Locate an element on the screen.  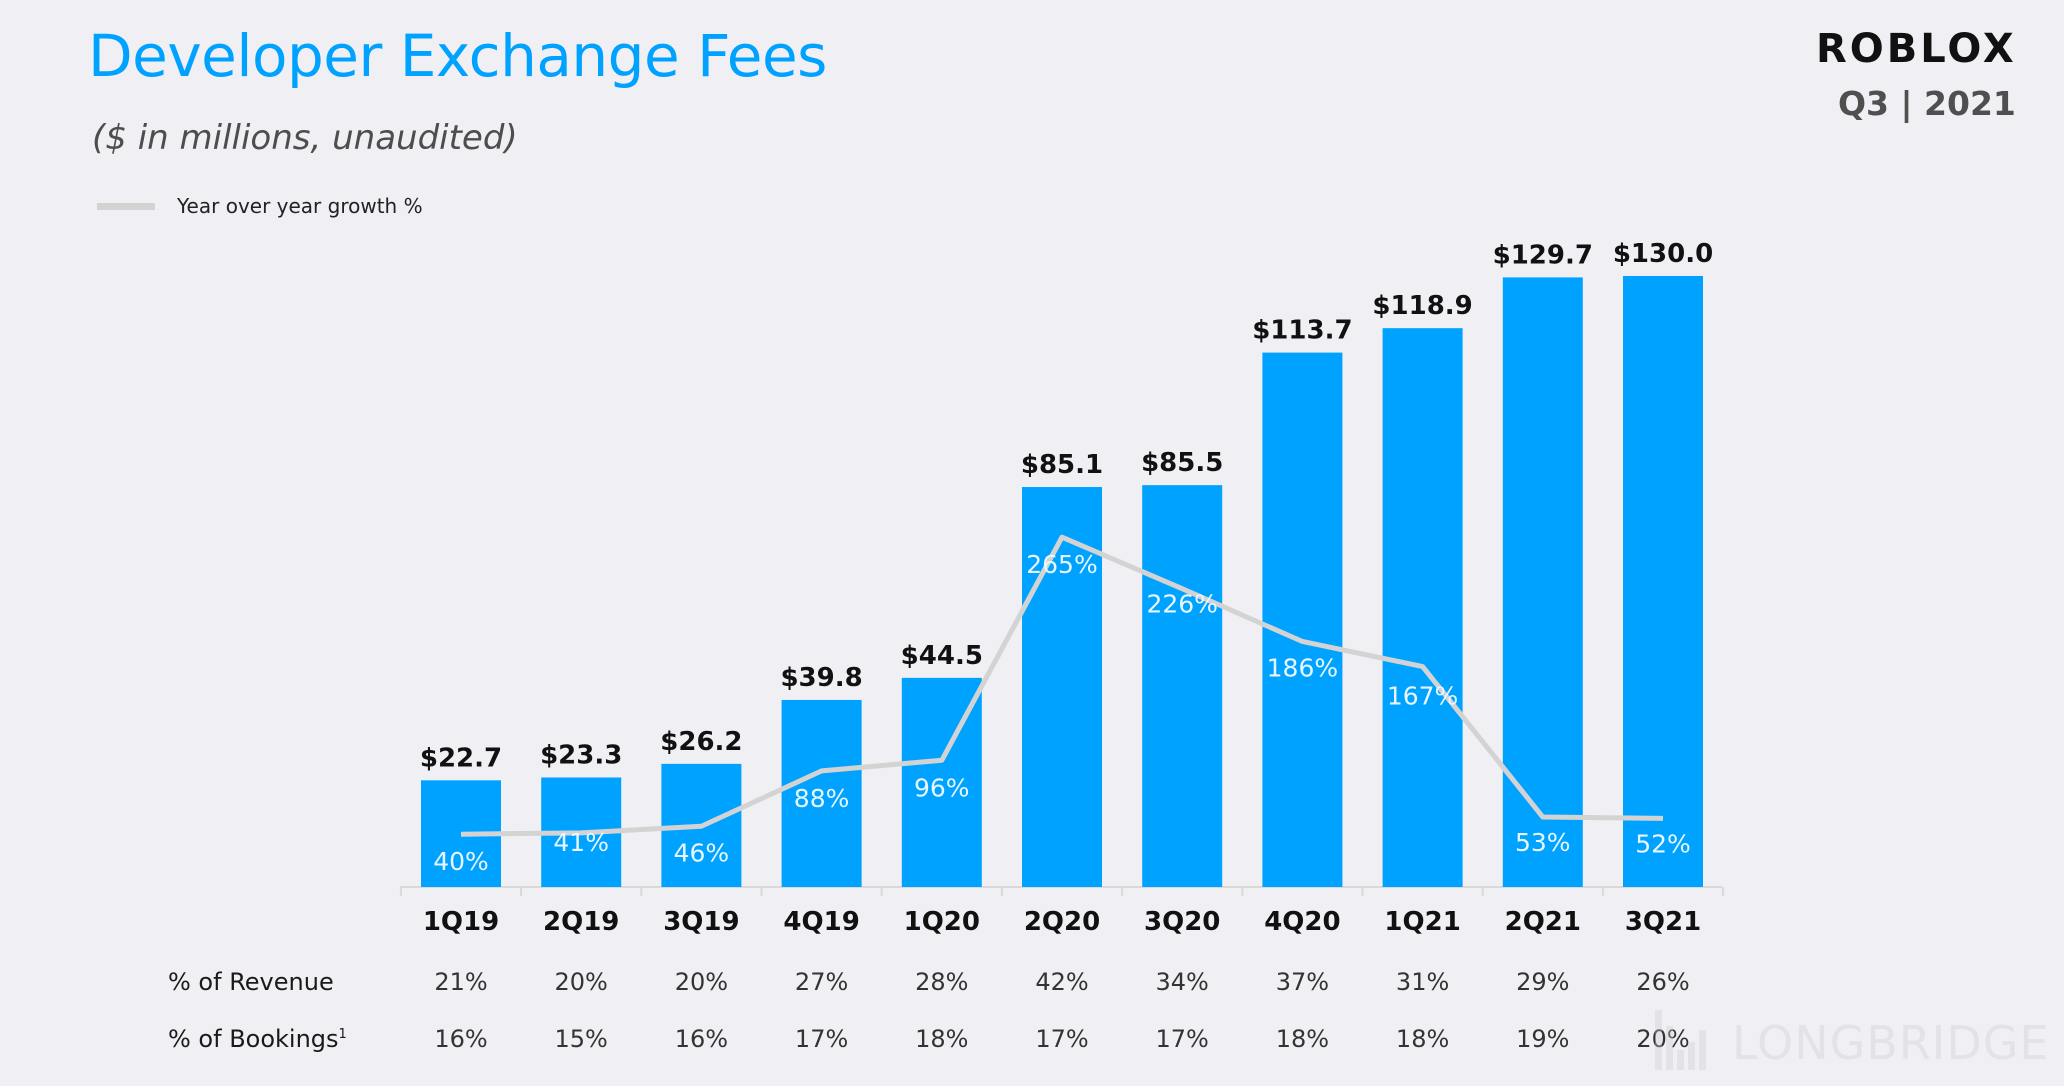
growth-label: 40% is located at coordinates (461, 861).